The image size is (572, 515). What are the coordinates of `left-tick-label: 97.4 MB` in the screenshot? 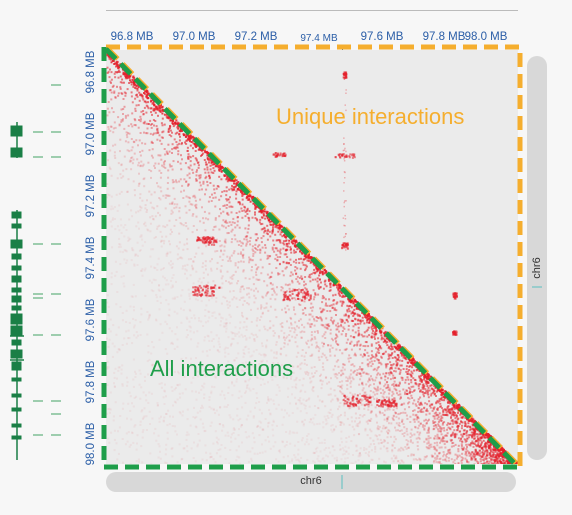 It's located at (91, 258).